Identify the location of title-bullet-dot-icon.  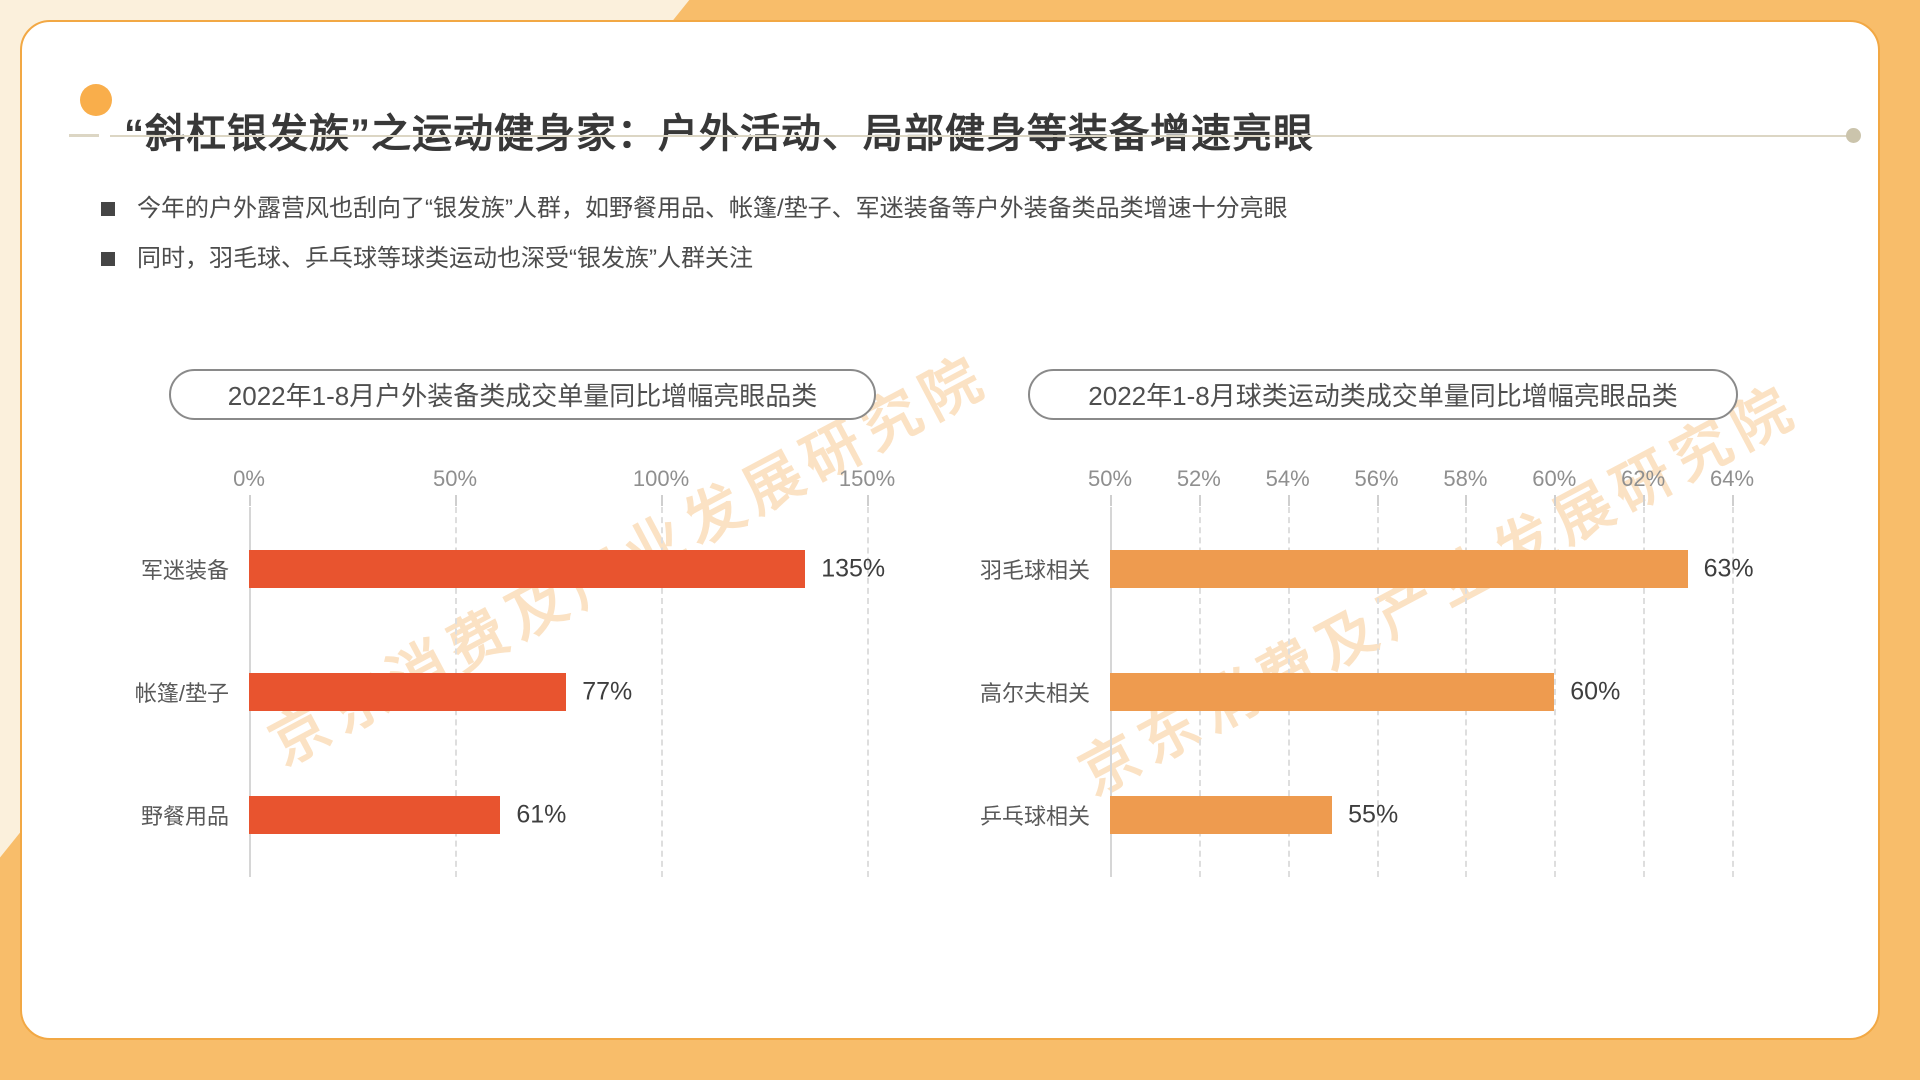
(96, 100).